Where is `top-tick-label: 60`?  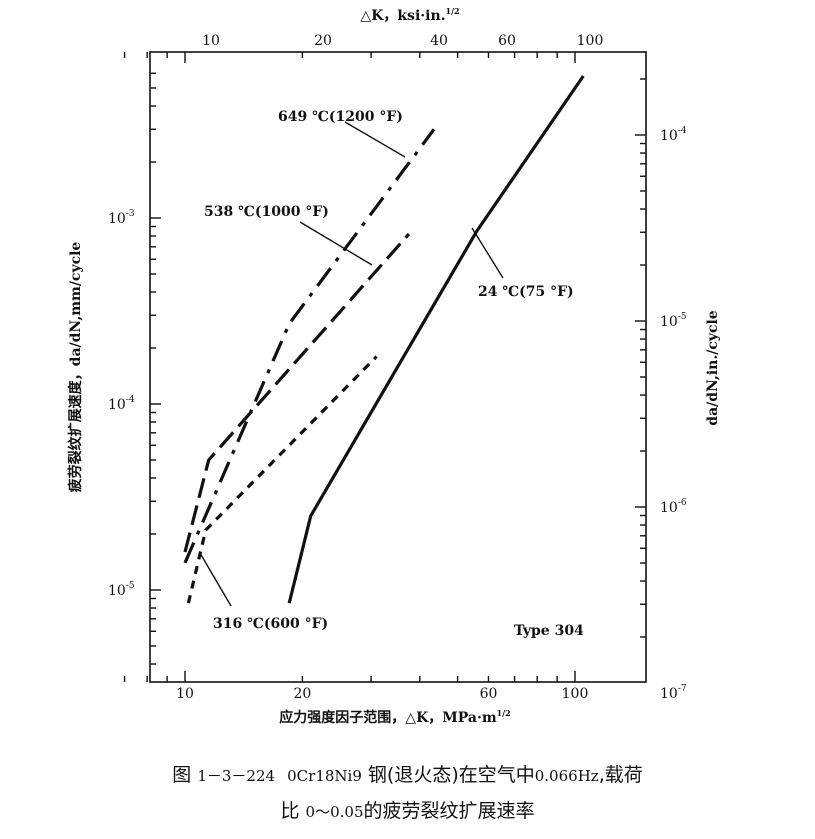
top-tick-label: 60 is located at coordinates (507, 41).